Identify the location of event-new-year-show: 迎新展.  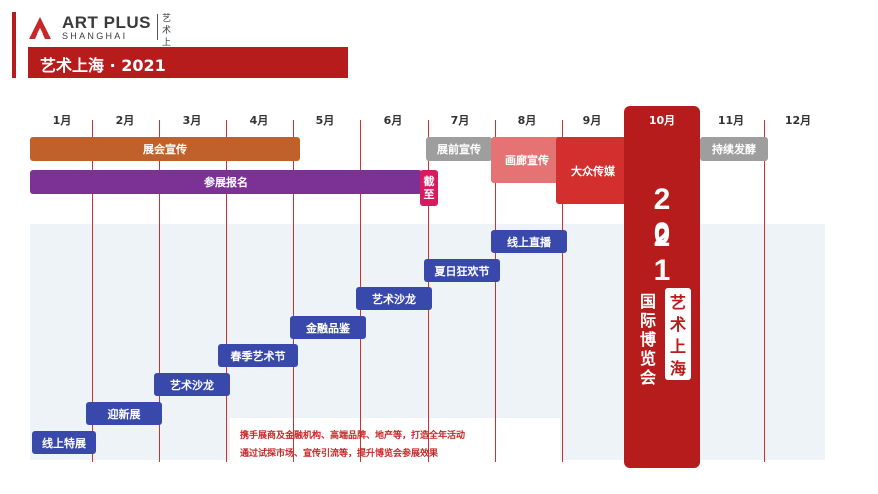
(124, 413).